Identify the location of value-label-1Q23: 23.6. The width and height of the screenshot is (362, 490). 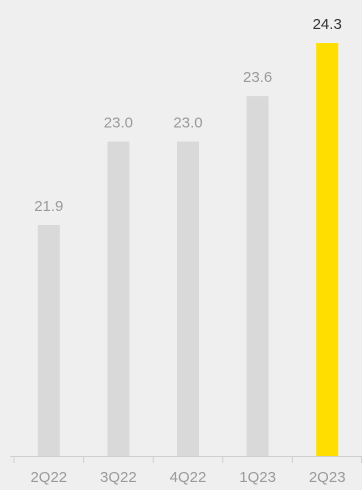
(257, 77).